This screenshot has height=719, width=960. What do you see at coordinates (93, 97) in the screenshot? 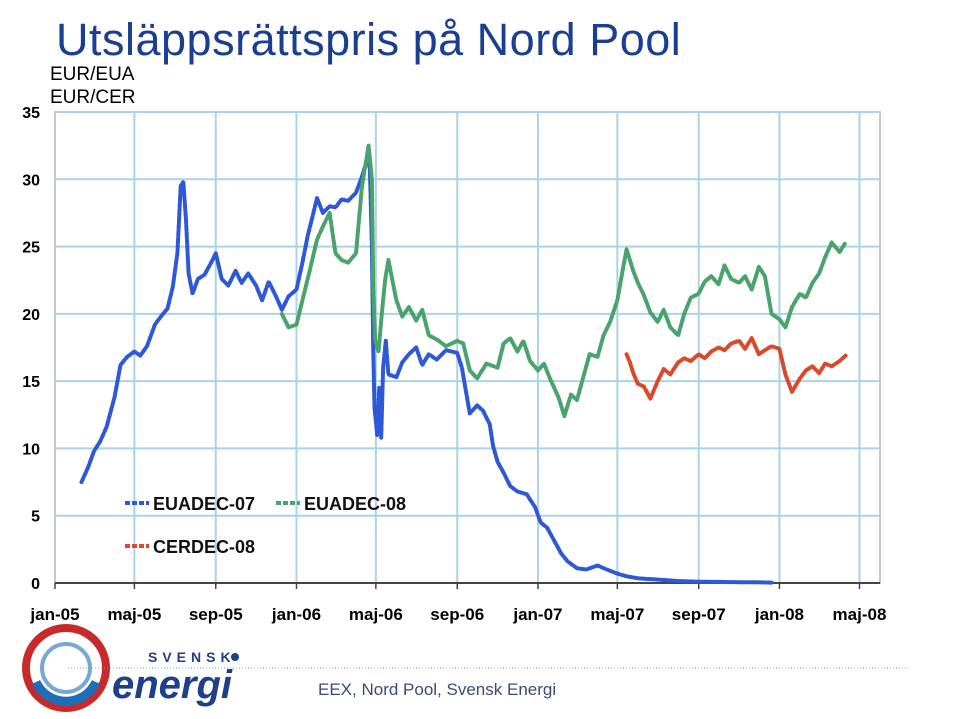
I see `unit-label-cer: EUR/CER` at bounding box center [93, 97].